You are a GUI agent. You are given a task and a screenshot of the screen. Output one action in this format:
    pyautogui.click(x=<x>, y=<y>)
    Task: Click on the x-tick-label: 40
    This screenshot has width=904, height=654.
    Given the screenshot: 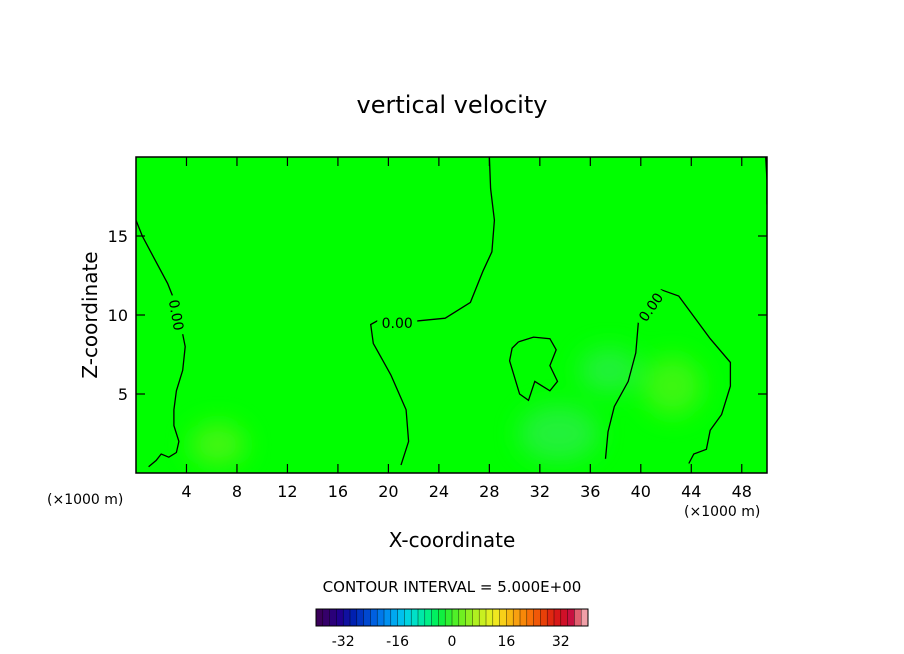 What is the action you would take?
    pyautogui.click(x=641, y=491)
    